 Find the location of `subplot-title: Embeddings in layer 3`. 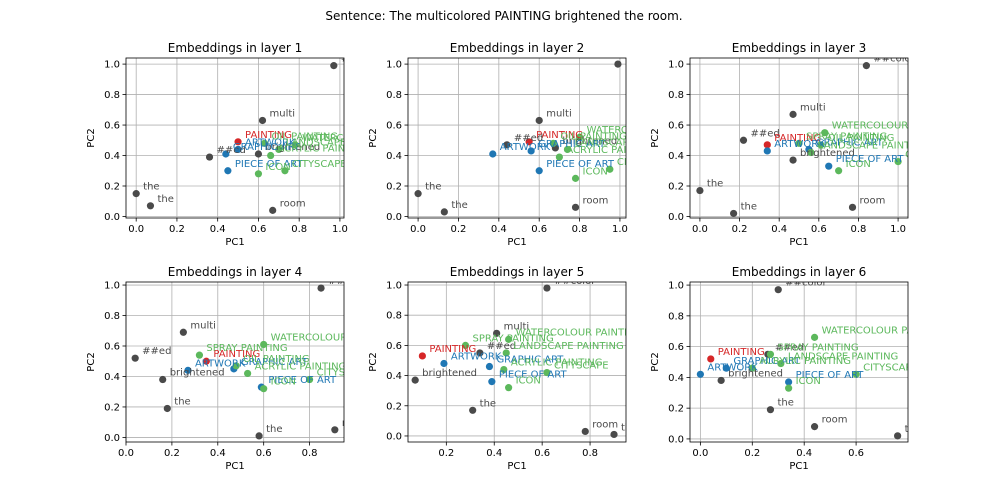

subplot-title: Embeddings in layer 3 is located at coordinates (799, 48).